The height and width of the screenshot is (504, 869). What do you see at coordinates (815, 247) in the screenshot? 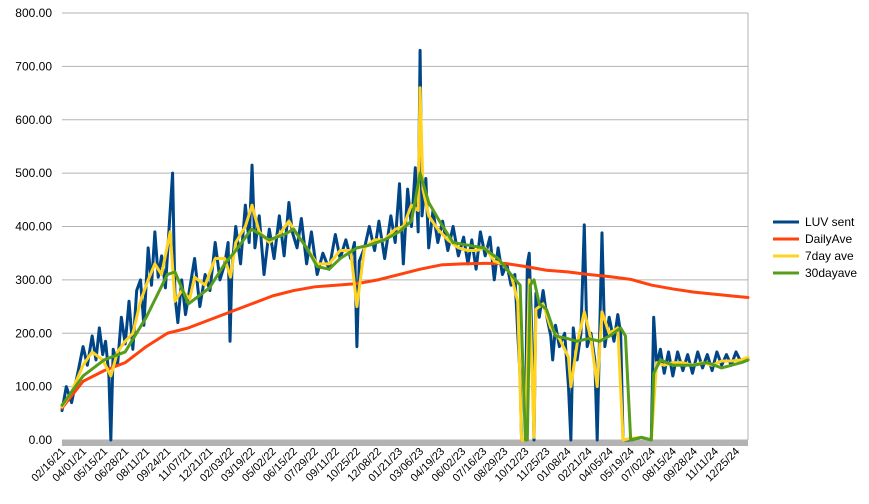
I see `legend: LUV sent DailyAve 7day ave 30dayave` at bounding box center [815, 247].